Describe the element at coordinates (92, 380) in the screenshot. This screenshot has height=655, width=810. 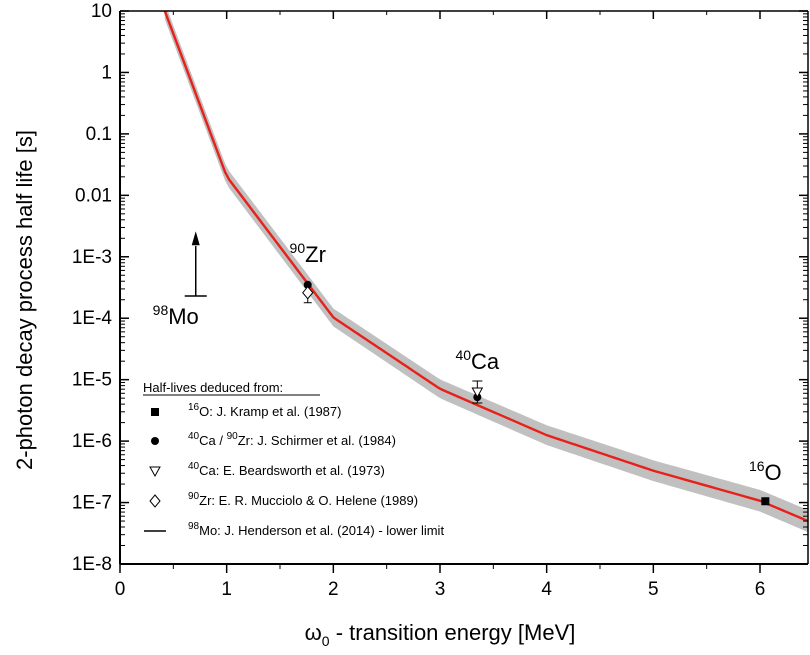
I see `y-tick-label: 1E-5` at that location.